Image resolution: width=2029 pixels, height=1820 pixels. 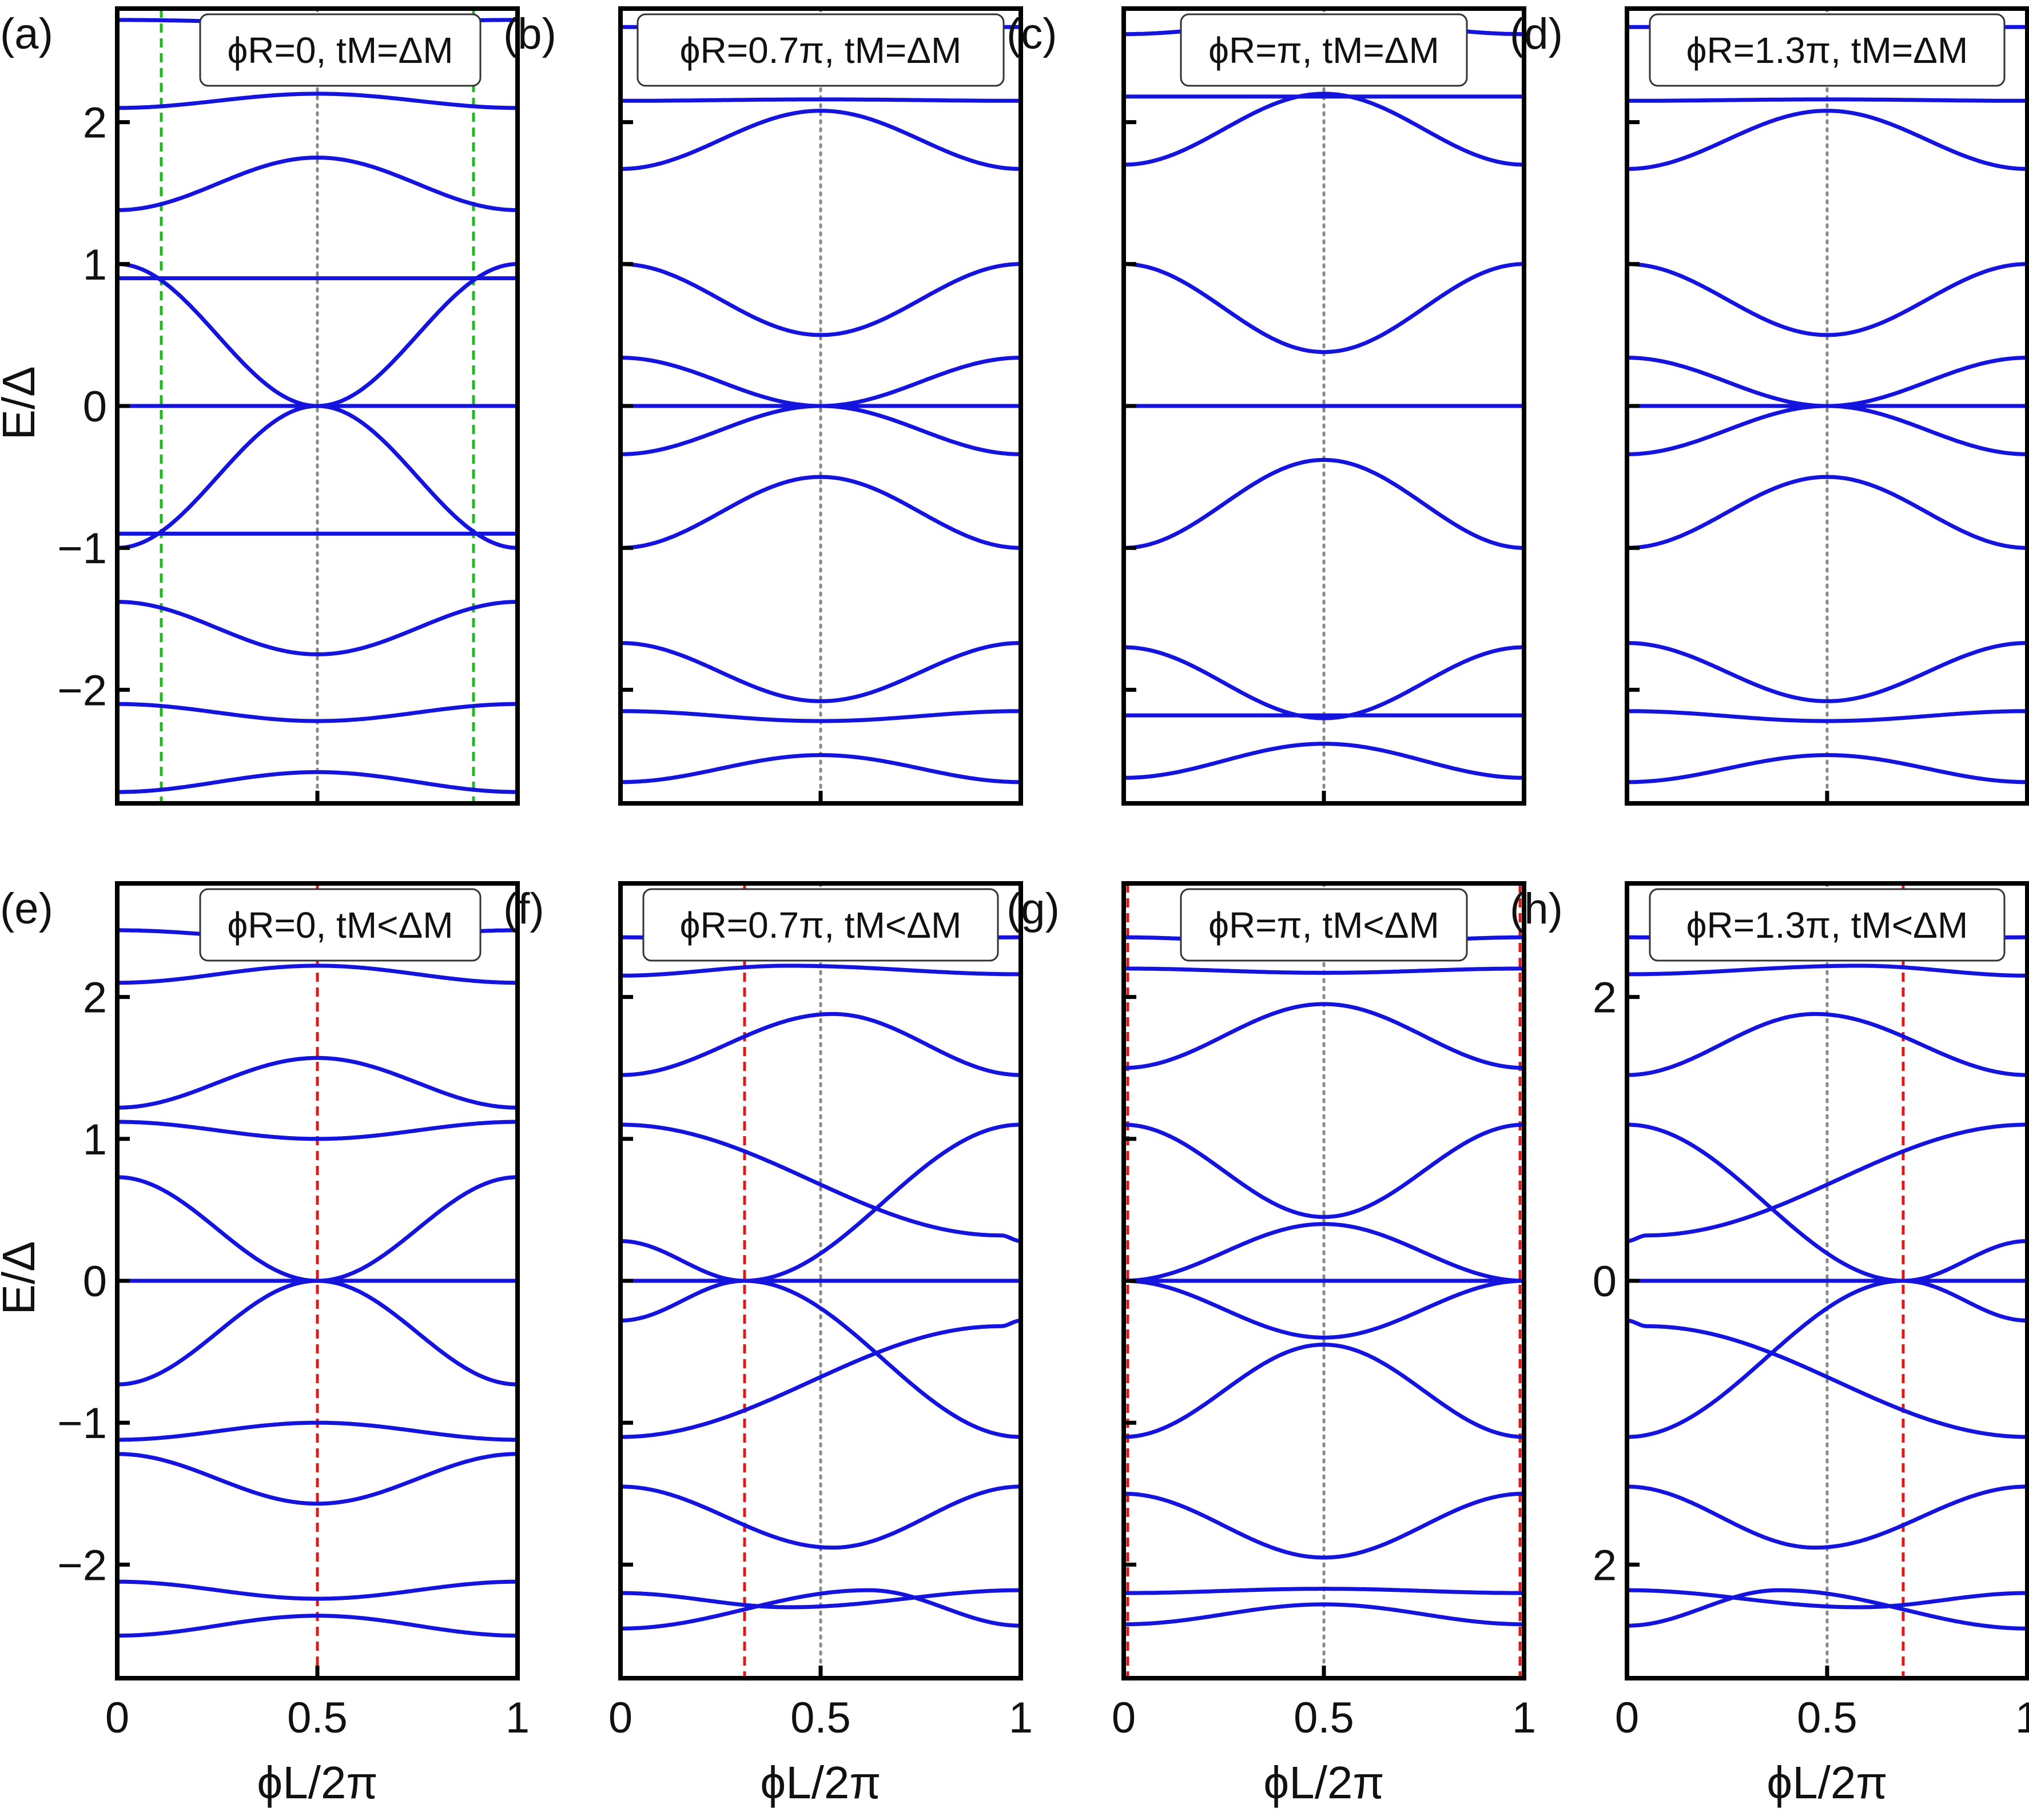 I want to click on legend-text: ϕR=0, tM=ΔM, so click(x=340, y=50).